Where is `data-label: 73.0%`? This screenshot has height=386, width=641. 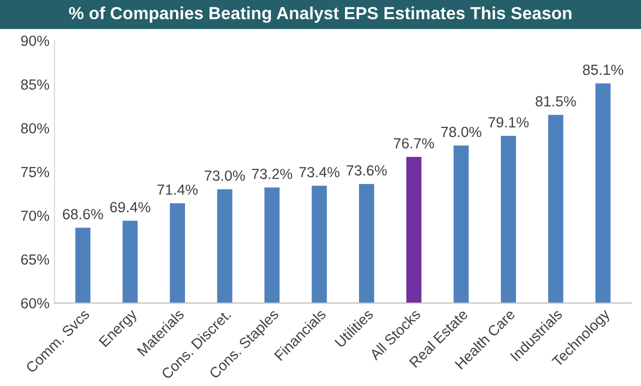 data-label: 73.0% is located at coordinates (224, 175).